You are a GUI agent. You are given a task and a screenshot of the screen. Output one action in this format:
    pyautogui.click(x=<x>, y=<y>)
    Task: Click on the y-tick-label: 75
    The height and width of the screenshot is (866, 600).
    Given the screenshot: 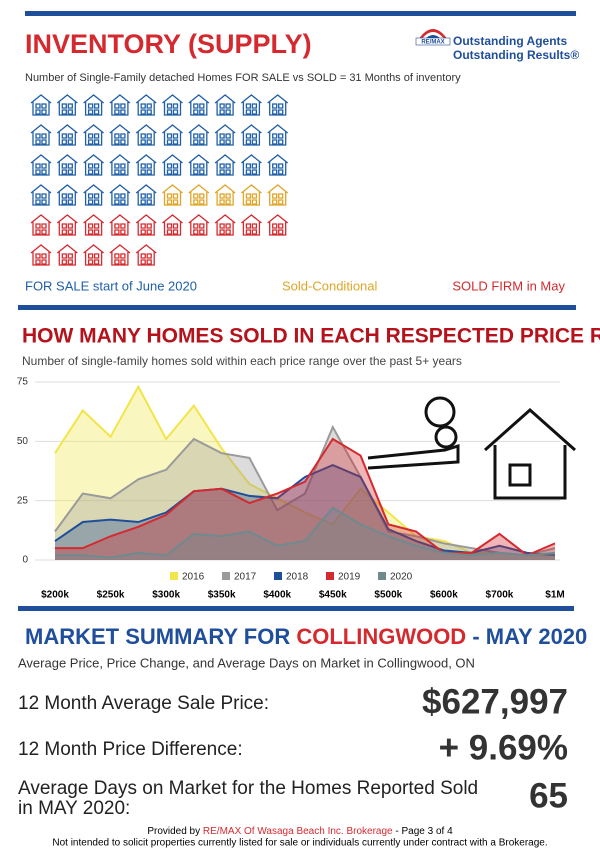 What is the action you would take?
    pyautogui.click(x=23, y=382)
    